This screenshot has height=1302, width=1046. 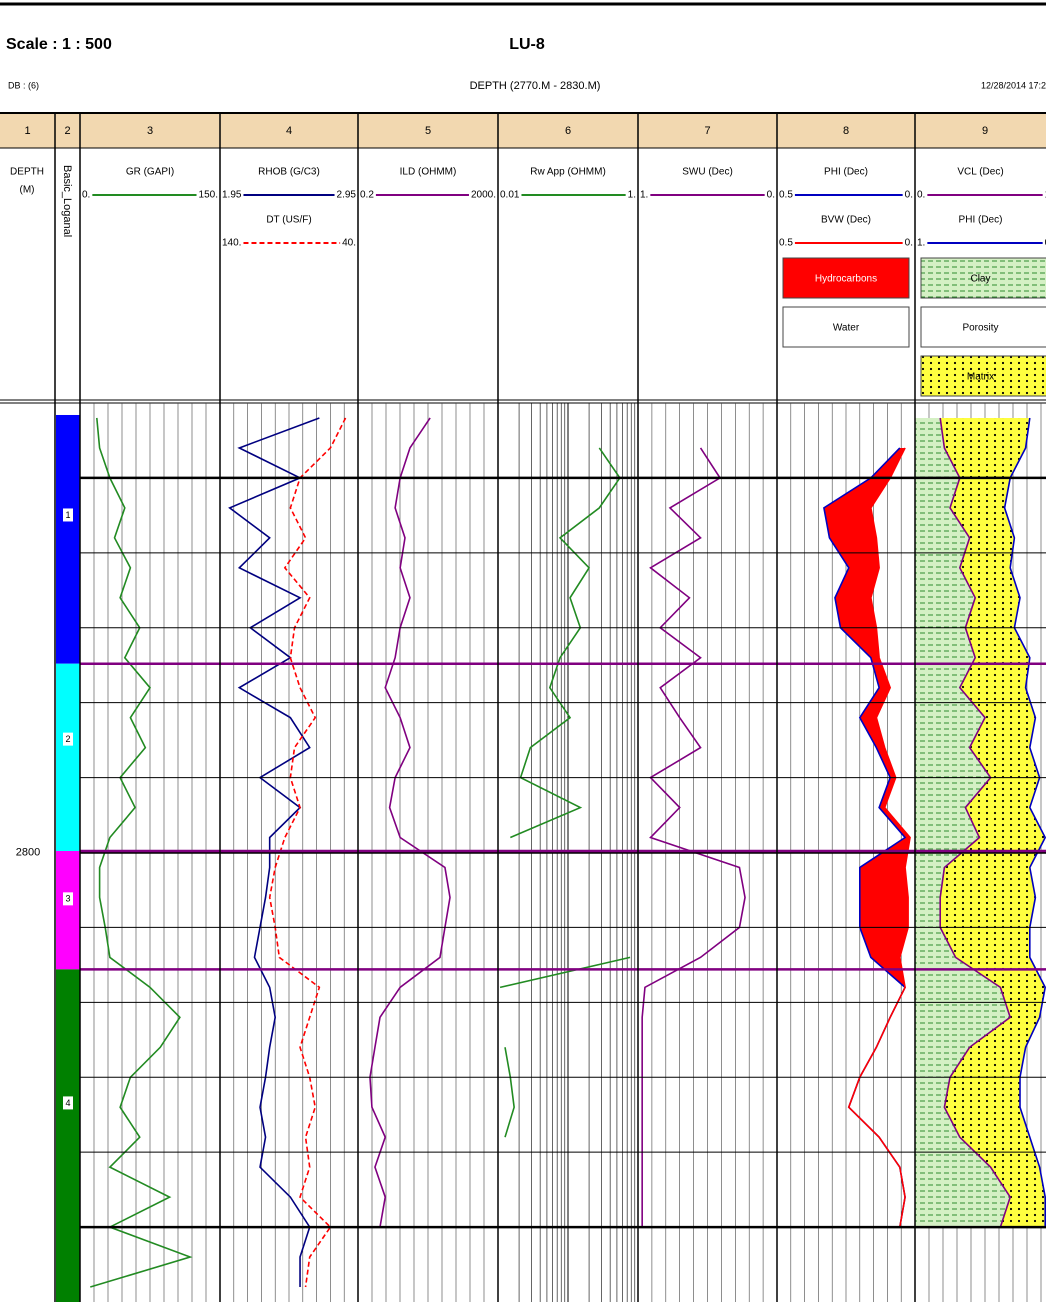 I want to click on curve-name: DT (US/F), so click(x=288, y=220).